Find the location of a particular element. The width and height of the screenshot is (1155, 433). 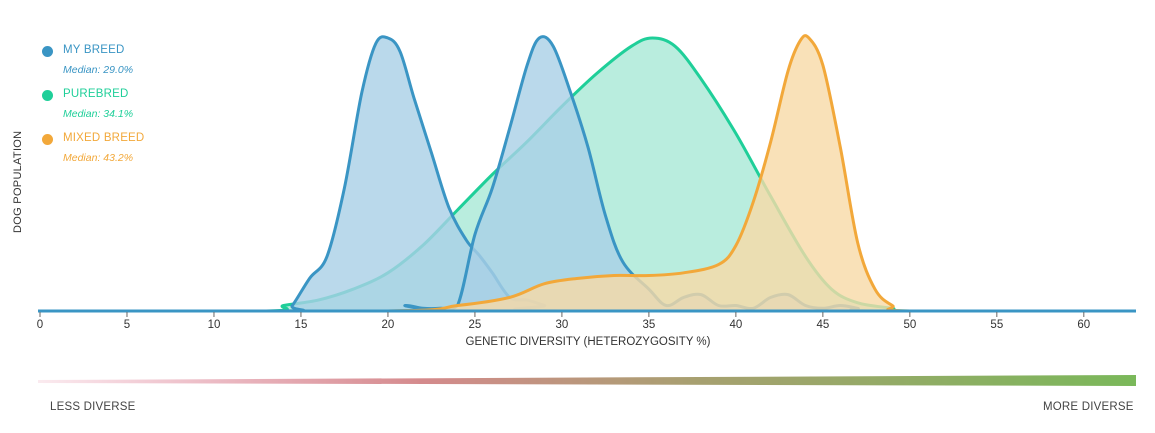

x-tick-label-5: 5 is located at coordinates (127, 325).